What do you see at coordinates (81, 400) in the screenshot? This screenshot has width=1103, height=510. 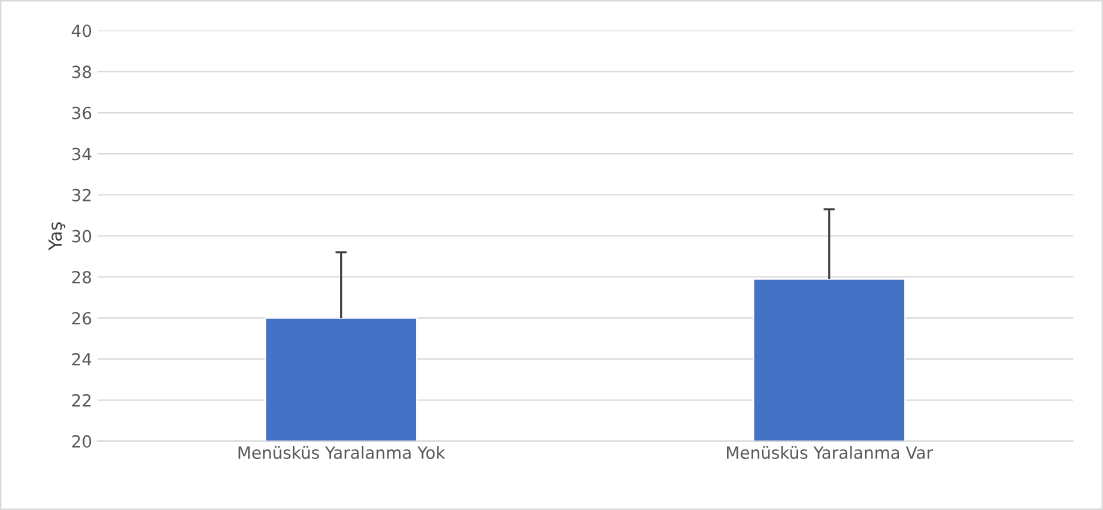 I see `y-tick-label: 22` at bounding box center [81, 400].